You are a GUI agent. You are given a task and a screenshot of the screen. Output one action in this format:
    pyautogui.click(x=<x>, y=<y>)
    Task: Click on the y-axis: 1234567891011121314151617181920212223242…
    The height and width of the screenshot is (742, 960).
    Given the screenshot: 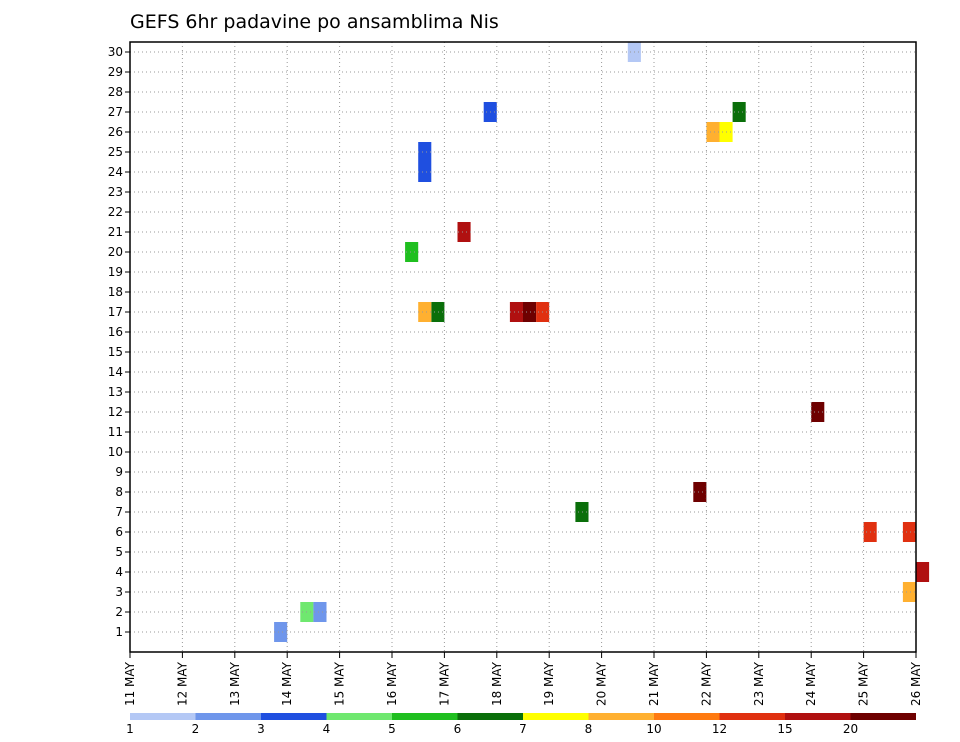 What is the action you would take?
    pyautogui.click(x=119, y=342)
    